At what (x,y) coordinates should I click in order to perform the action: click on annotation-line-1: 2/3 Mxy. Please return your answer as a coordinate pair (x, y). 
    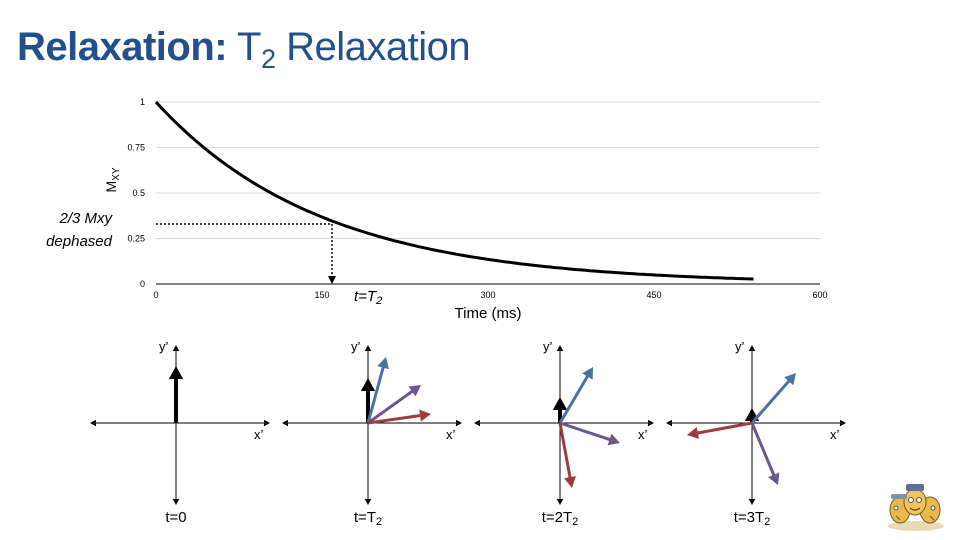
    Looking at the image, I should click on (85, 218).